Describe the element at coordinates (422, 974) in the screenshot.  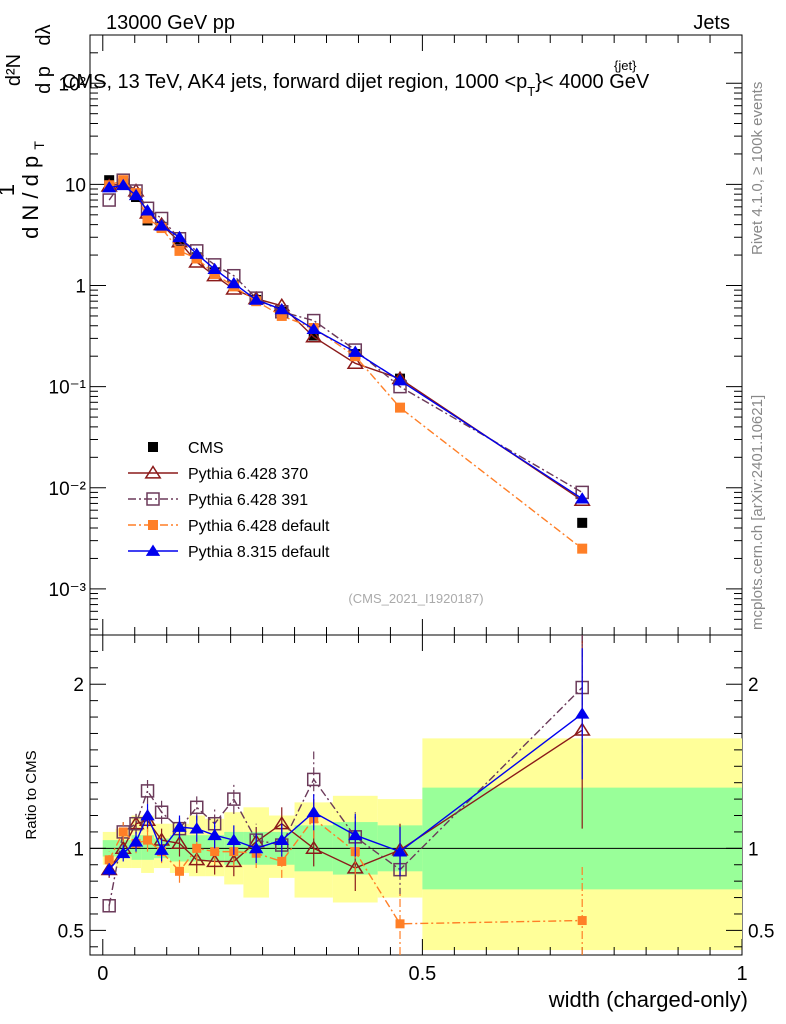
I see `x-tick-label-1: 0.5` at that location.